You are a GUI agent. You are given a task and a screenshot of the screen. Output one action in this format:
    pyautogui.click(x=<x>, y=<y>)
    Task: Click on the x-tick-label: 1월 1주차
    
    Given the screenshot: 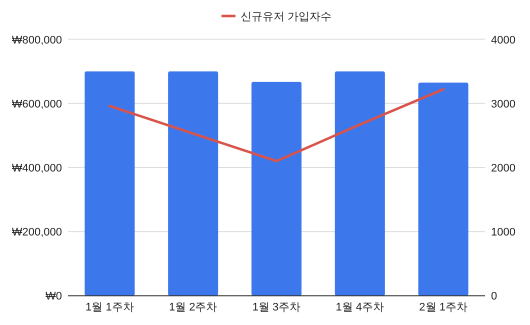 What is the action you would take?
    pyautogui.click(x=110, y=308)
    